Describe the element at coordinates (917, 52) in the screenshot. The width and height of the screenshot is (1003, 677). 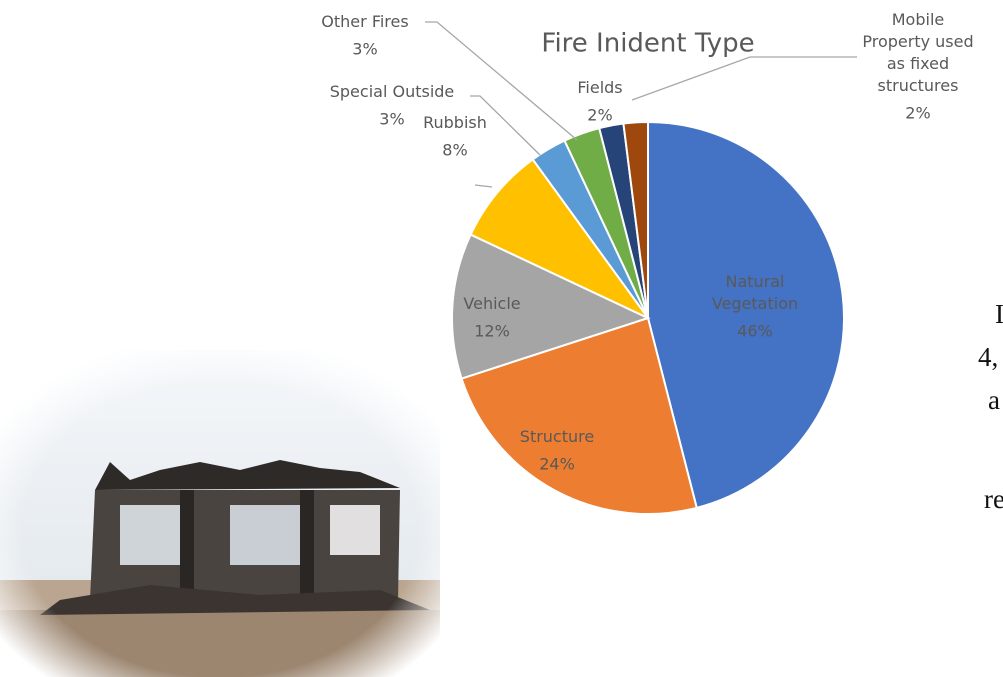
I see `category-label: Mobile Property used as fixed structures` at that location.